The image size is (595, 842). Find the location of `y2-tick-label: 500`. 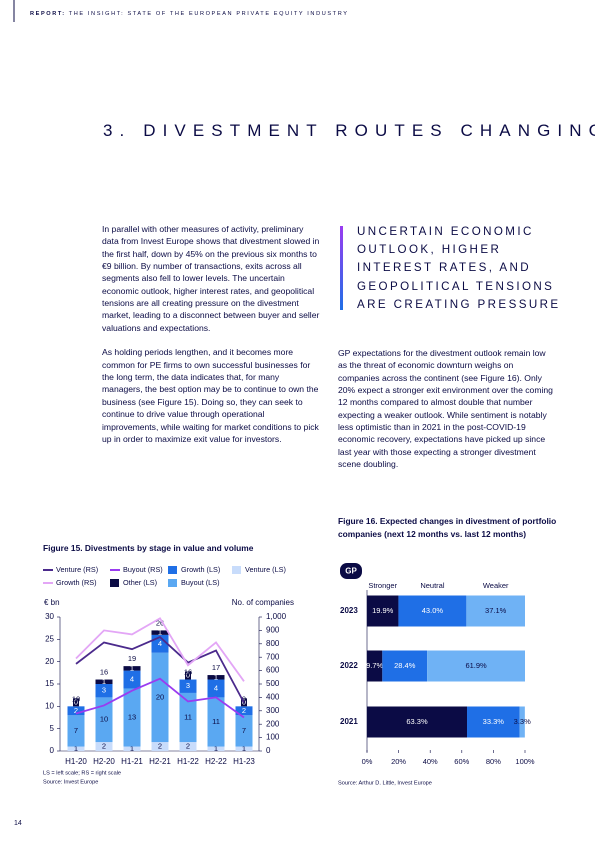

y2-tick-label: 500 is located at coordinates (273, 683).